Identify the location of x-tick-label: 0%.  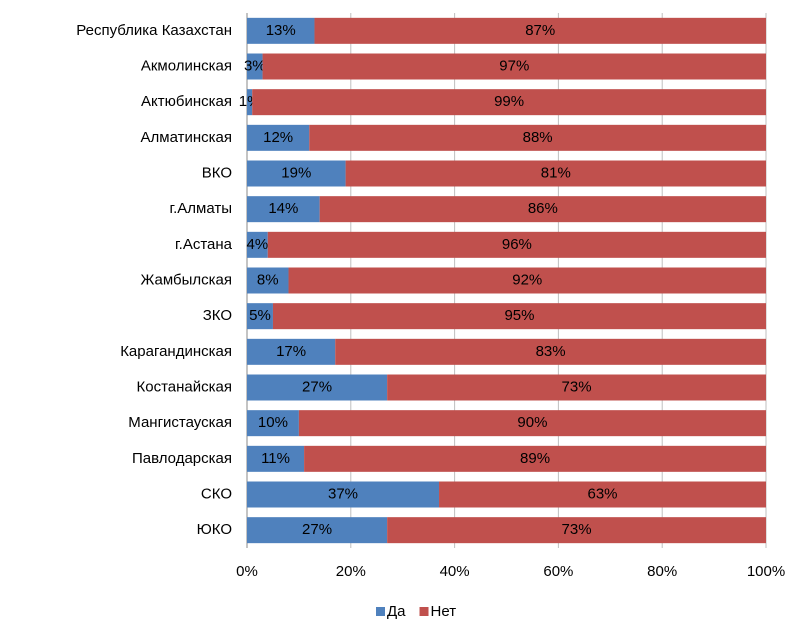
(247, 571).